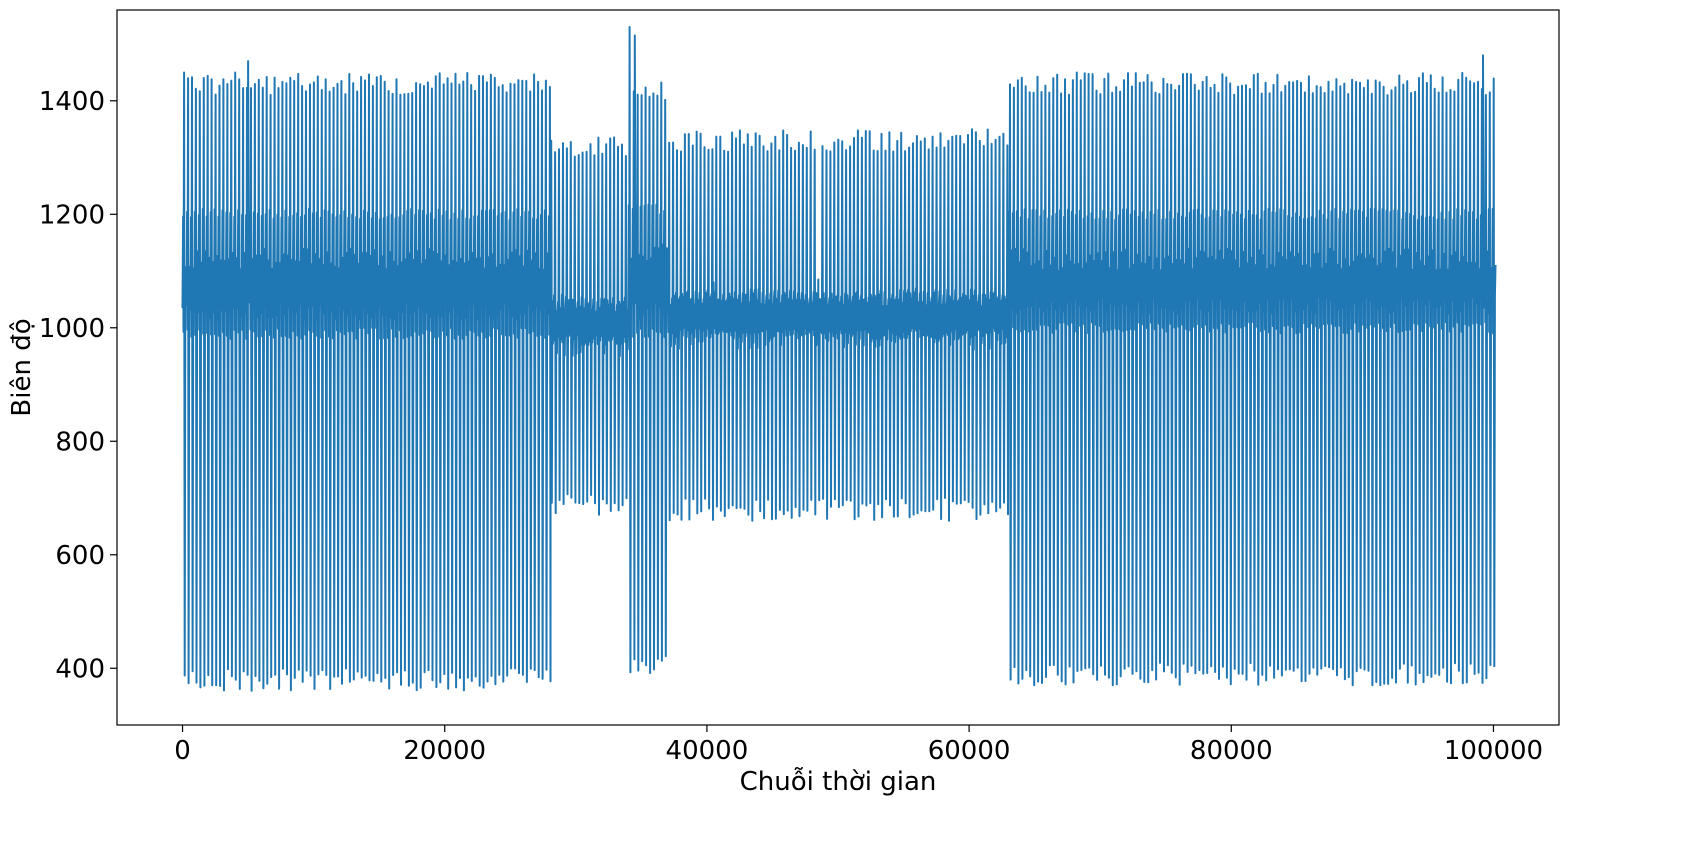  Describe the element at coordinates (1493, 751) in the screenshot. I see `x-tick-label: 100000` at that location.